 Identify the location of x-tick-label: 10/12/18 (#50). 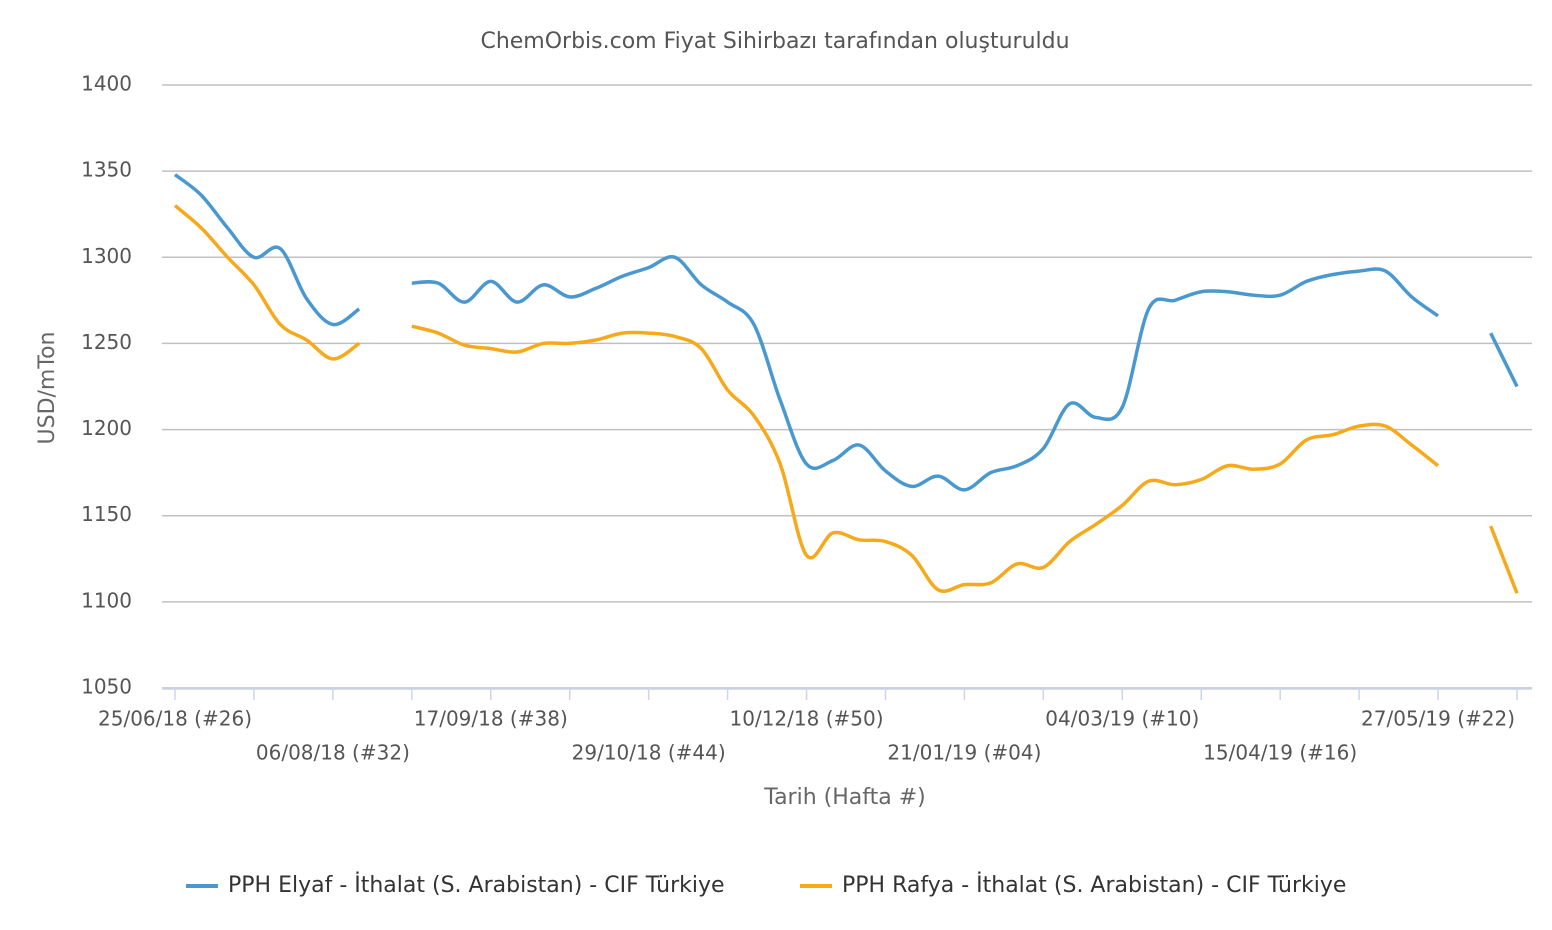
(807, 719).